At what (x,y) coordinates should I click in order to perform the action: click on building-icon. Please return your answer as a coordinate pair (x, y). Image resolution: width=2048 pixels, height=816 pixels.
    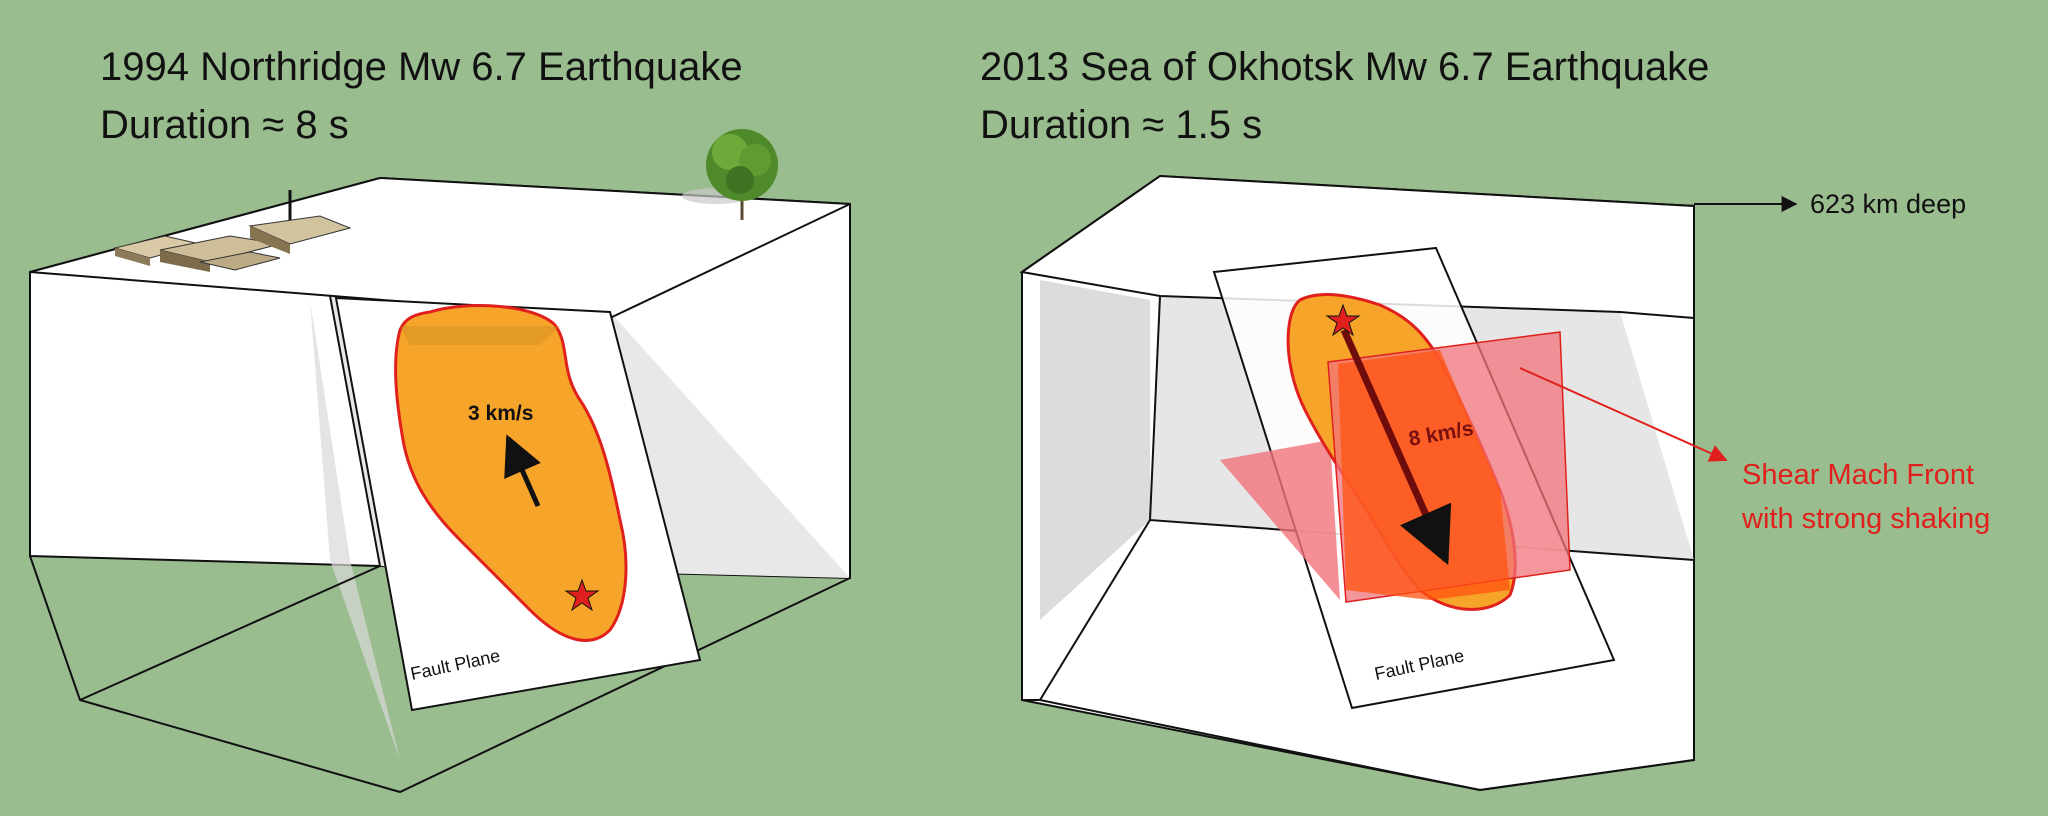
    Looking at the image, I should click on (232, 231).